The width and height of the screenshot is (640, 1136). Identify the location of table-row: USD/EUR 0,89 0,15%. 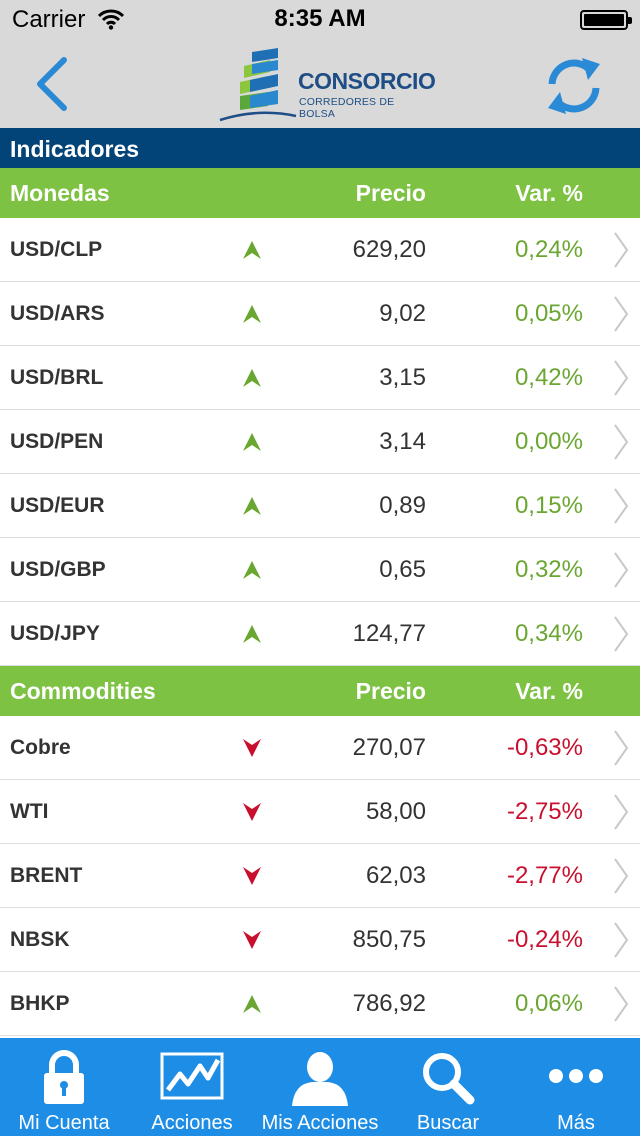
(320, 506).